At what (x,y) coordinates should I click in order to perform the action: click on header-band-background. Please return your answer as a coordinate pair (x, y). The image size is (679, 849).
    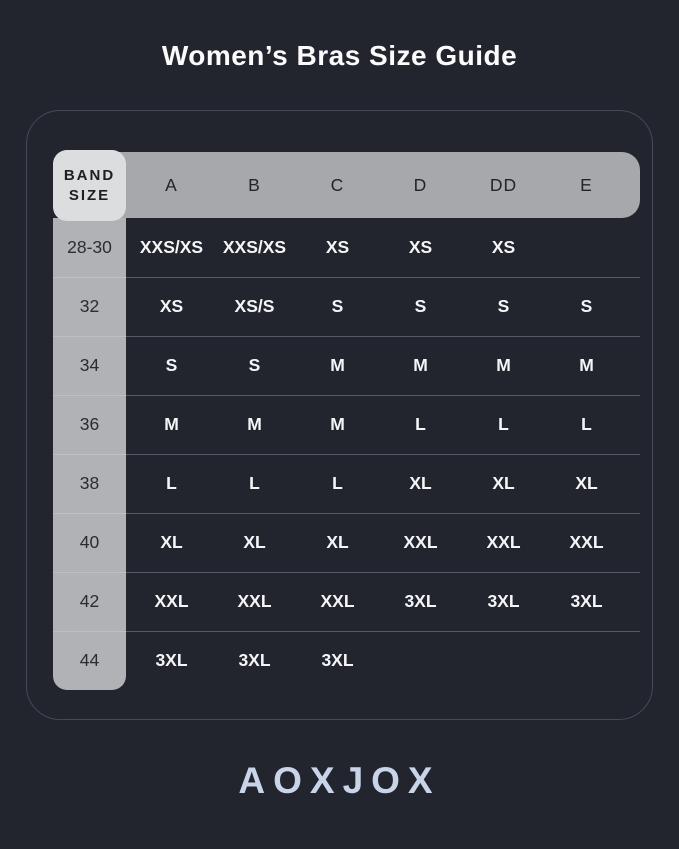
    Looking at the image, I should click on (346, 185).